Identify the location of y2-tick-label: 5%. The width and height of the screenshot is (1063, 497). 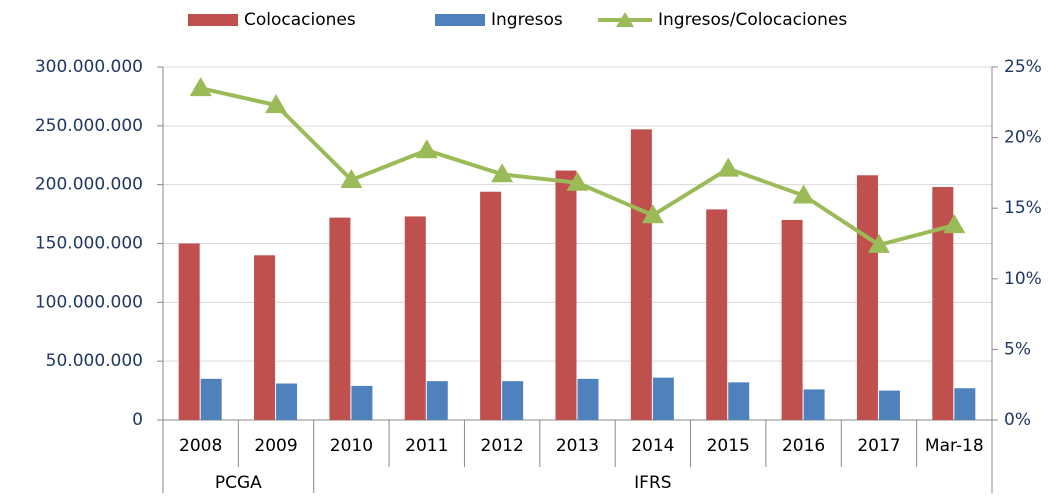
(1017, 349).